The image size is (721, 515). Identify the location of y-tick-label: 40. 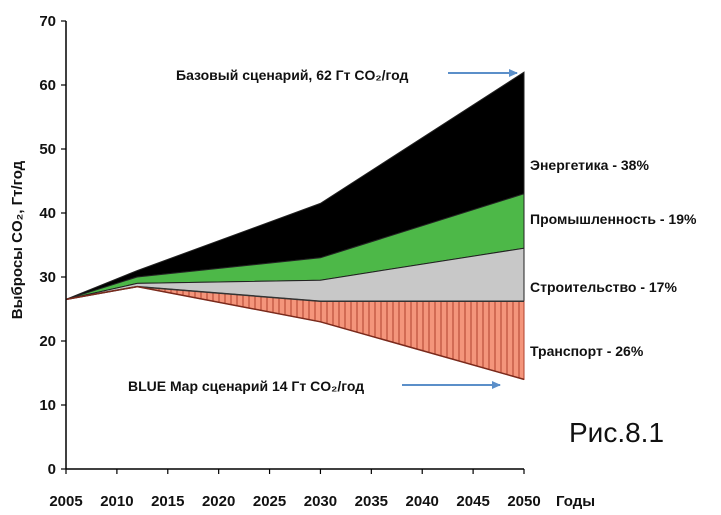
(47, 213).